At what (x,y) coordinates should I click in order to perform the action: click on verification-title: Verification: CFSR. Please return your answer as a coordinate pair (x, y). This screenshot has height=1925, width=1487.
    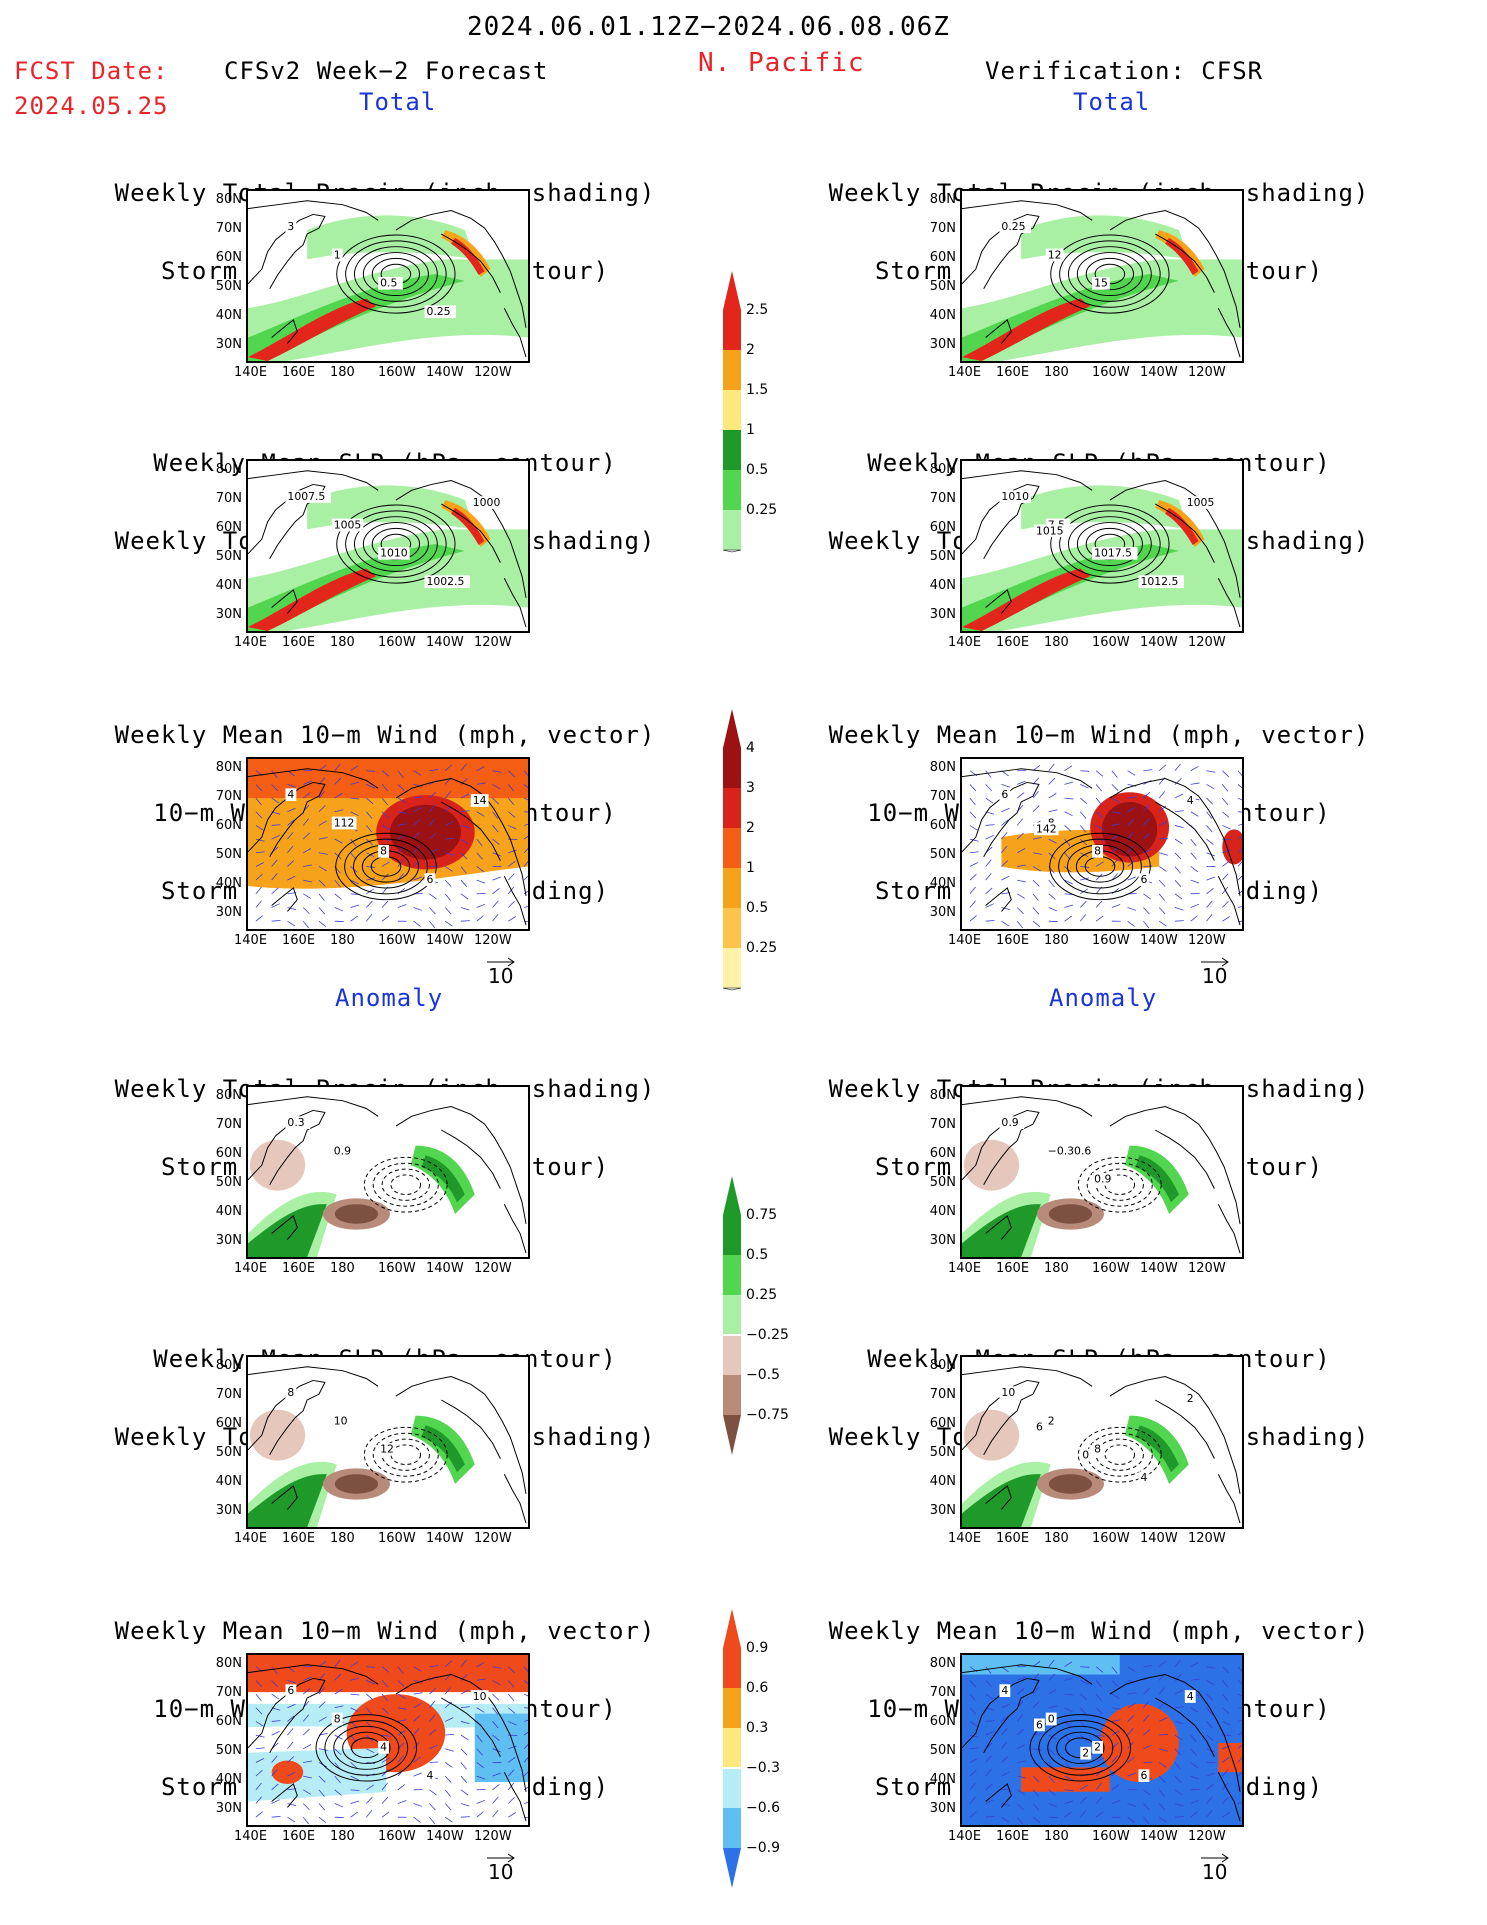
    Looking at the image, I should click on (1124, 71).